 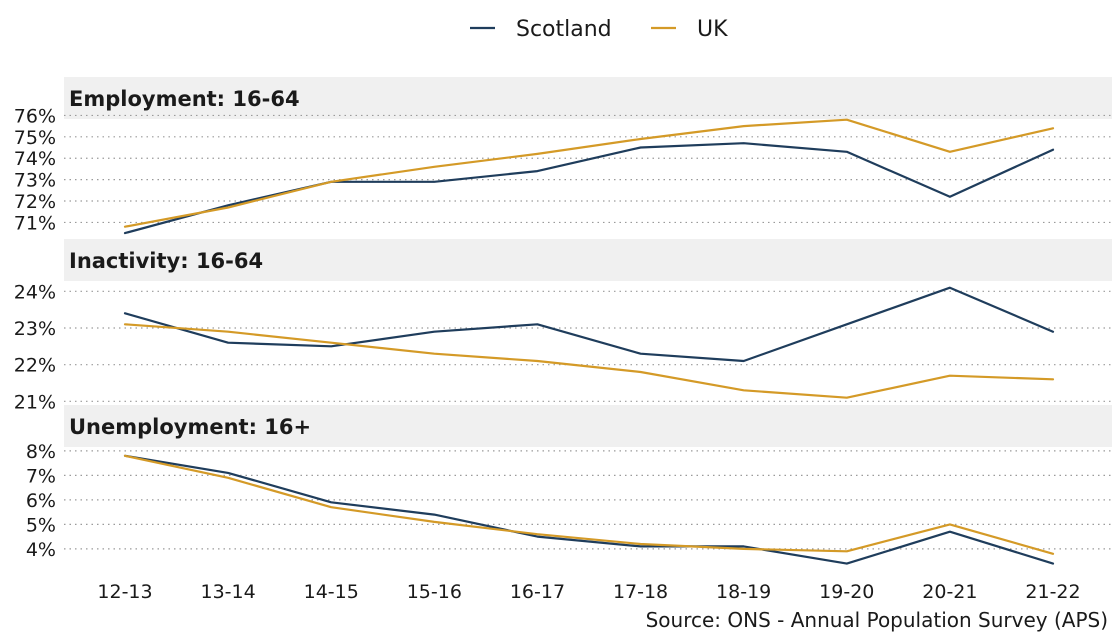 What do you see at coordinates (949, 592) in the screenshot?
I see `x-tick-label: 20-21` at bounding box center [949, 592].